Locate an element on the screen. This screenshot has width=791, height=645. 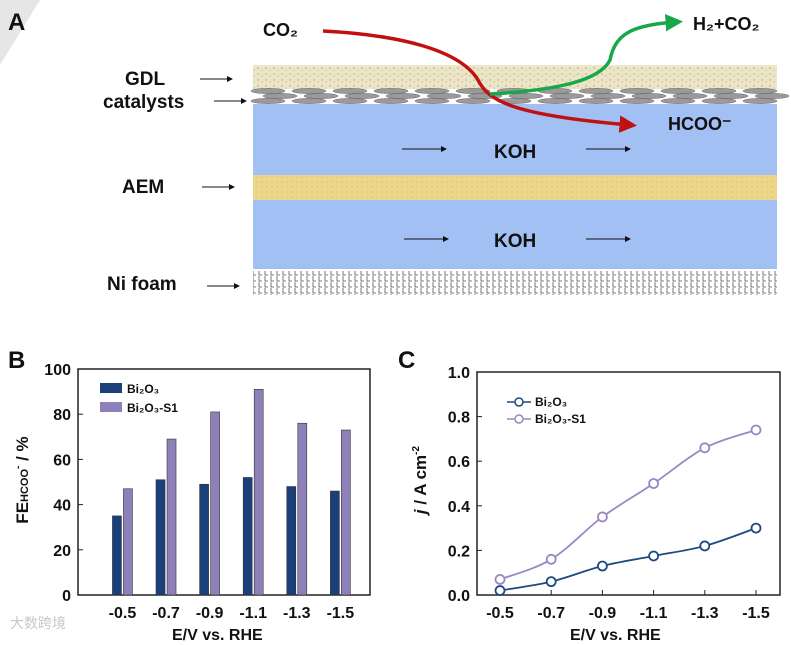
panel-c-letter: C is located at coordinates (406, 360).